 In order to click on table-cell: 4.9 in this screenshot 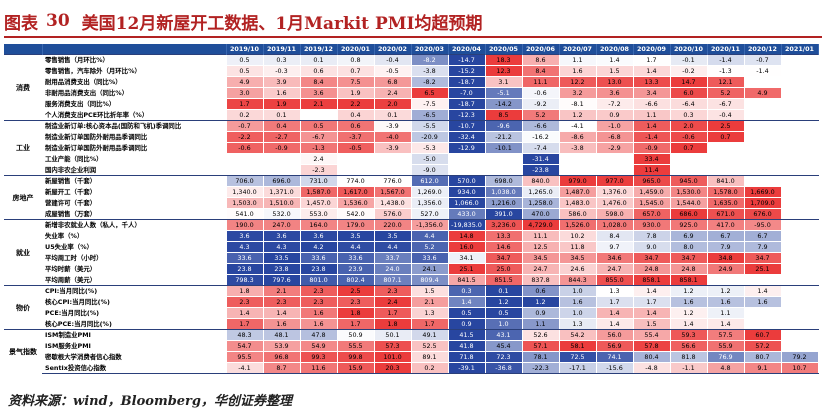, I will do `click(762, 93)`.